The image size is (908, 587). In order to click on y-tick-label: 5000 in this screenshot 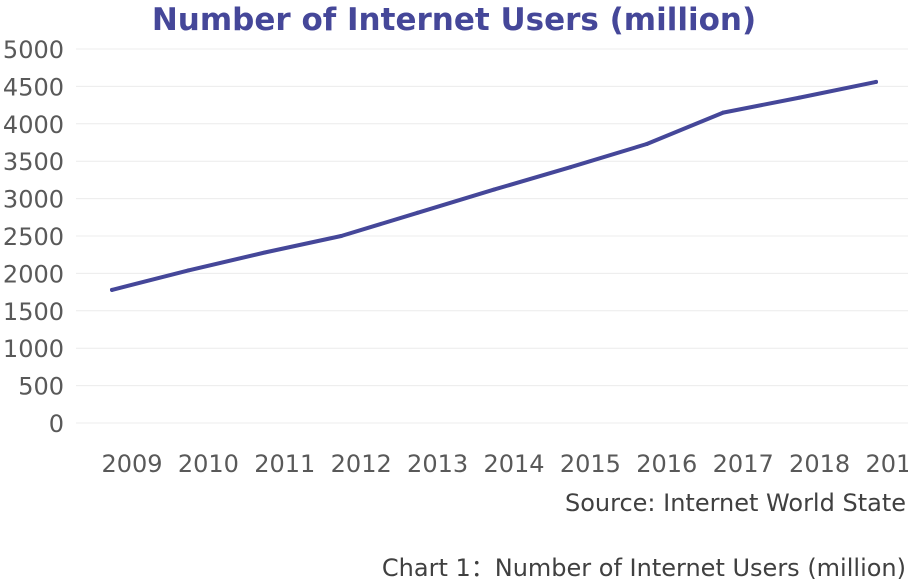, I will do `click(33, 50)`.